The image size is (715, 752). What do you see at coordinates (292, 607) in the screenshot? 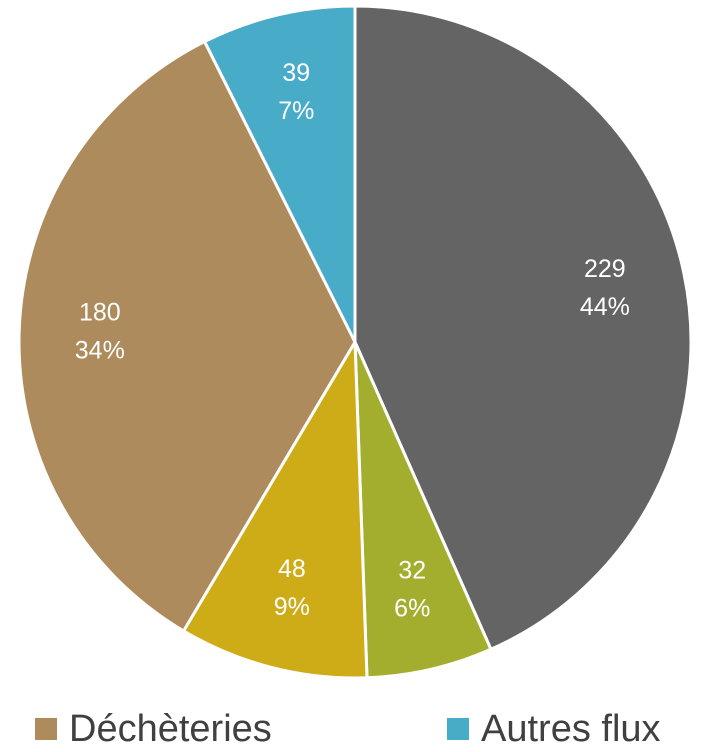
I see `data-label: 9%` at bounding box center [292, 607].